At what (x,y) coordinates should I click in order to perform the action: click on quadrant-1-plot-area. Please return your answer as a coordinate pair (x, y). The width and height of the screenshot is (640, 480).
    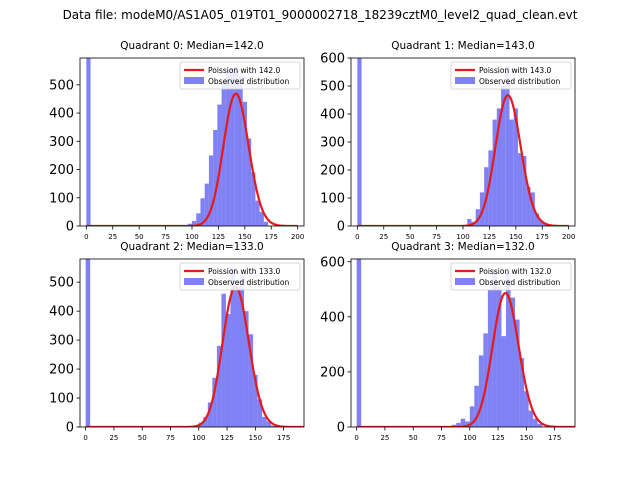
    Looking at the image, I should click on (463, 142).